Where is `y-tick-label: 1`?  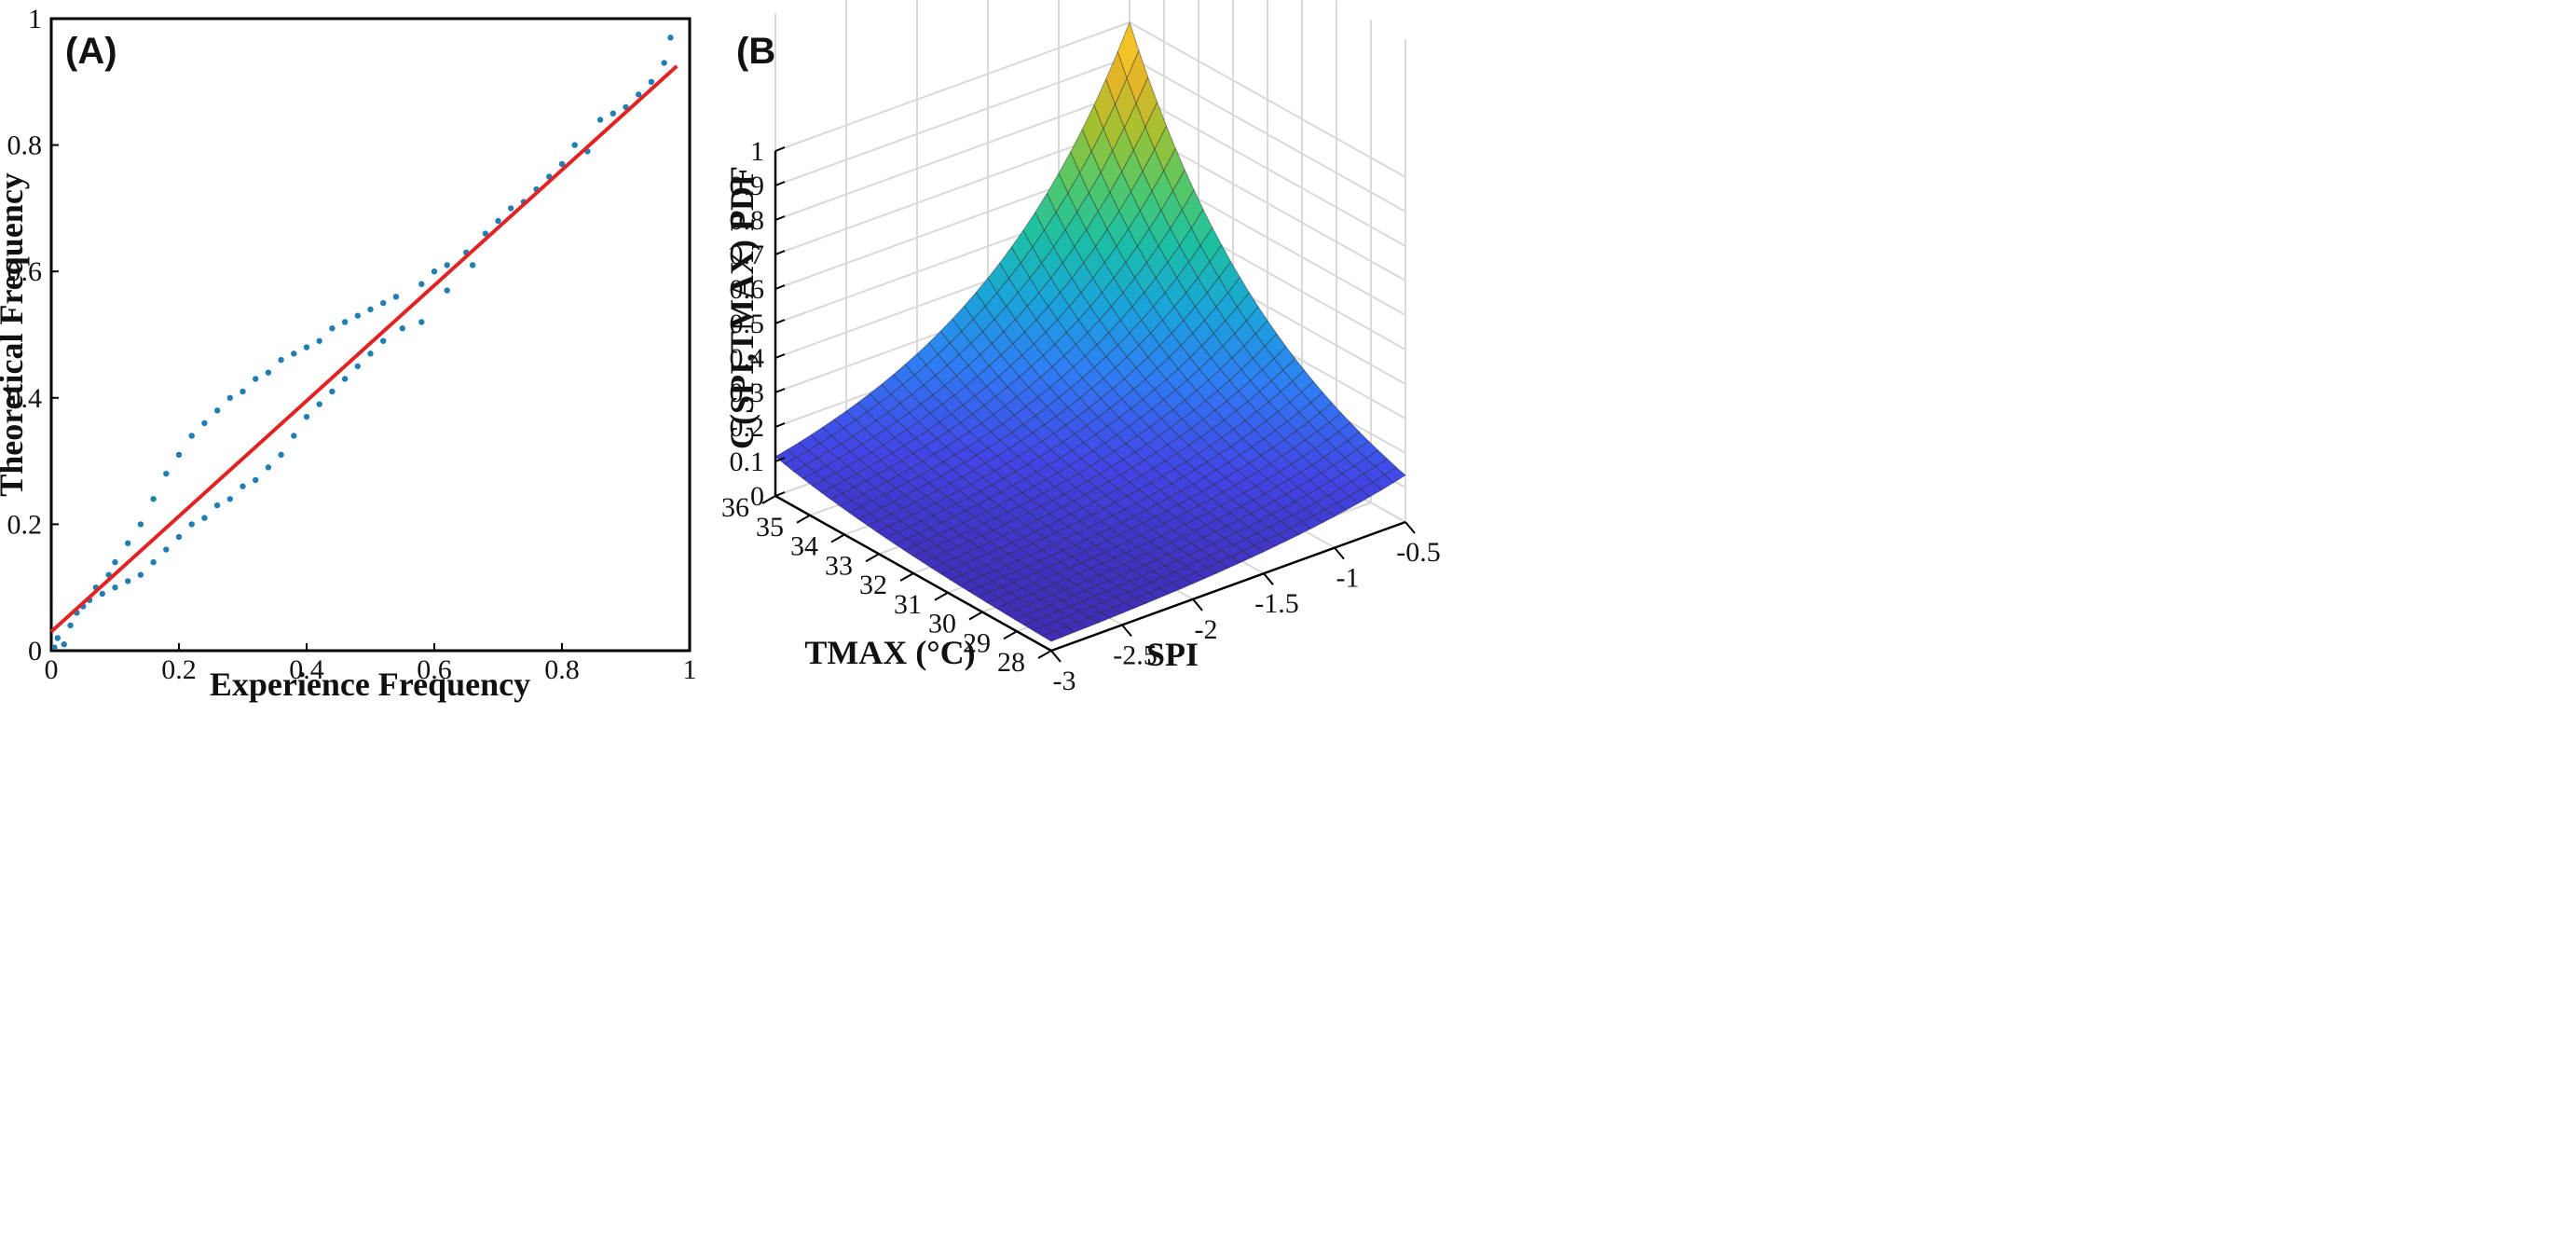
y-tick-label: 1 is located at coordinates (35, 19).